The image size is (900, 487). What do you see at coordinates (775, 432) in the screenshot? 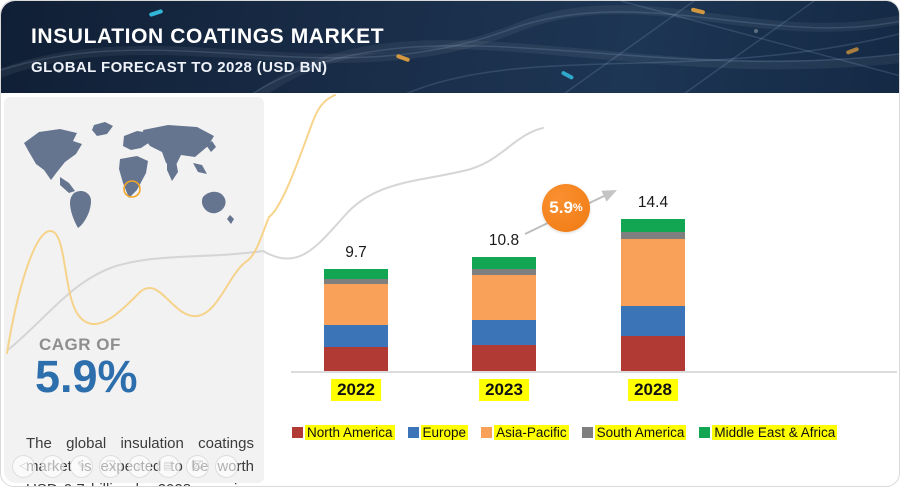
I see `legend-label: Middle East & Africa` at bounding box center [775, 432].